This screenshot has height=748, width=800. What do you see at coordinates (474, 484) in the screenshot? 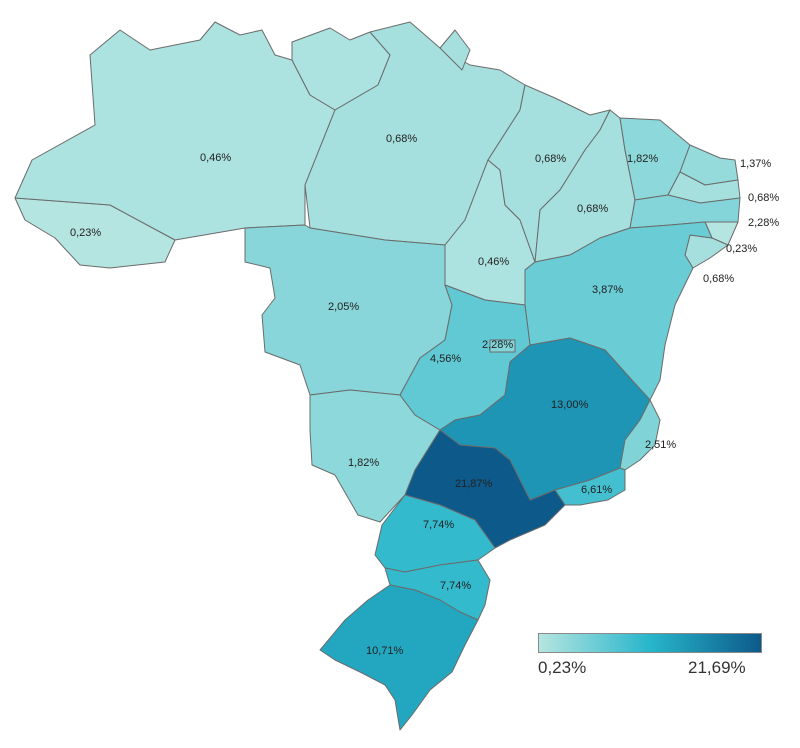
I see `label-sp: 21,87%` at bounding box center [474, 484].